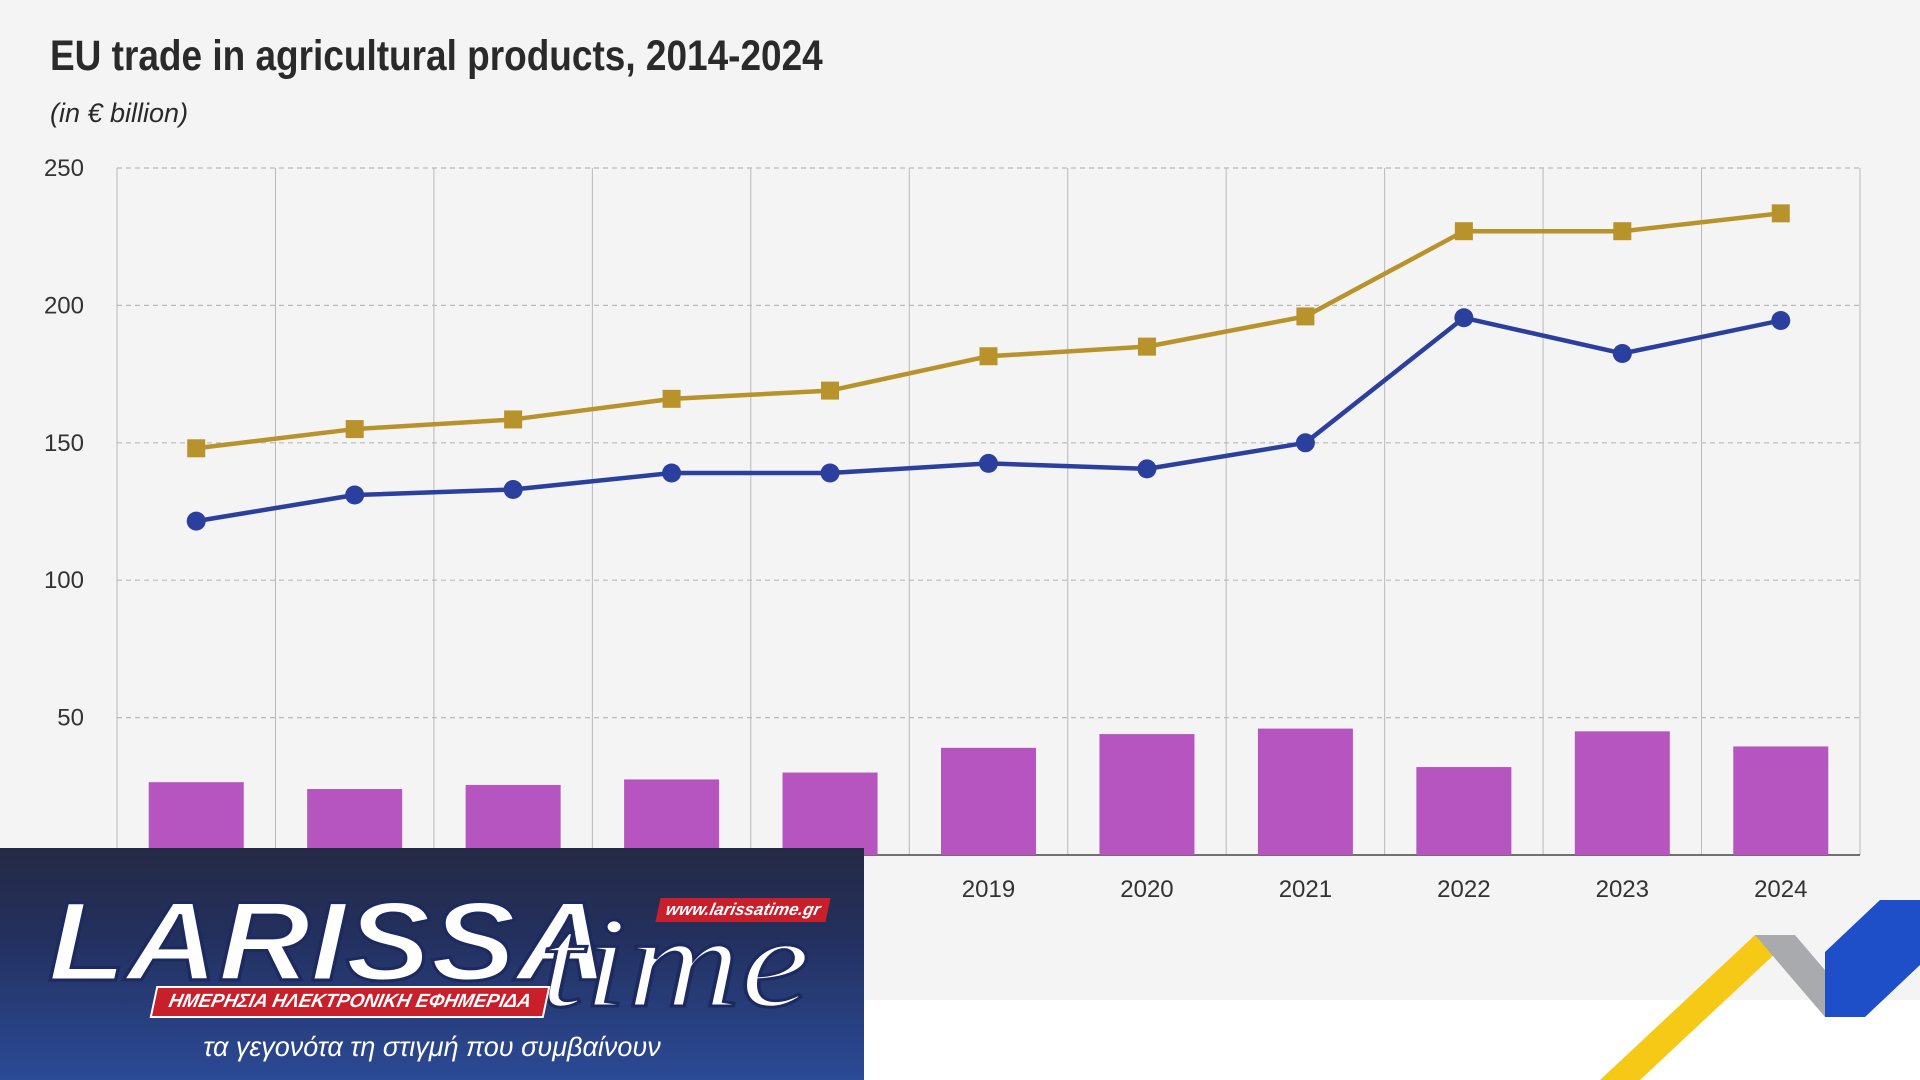 This screenshot has width=1920, height=1080. What do you see at coordinates (119, 113) in the screenshot?
I see `chart-subtitle: (in € billion)` at bounding box center [119, 113].